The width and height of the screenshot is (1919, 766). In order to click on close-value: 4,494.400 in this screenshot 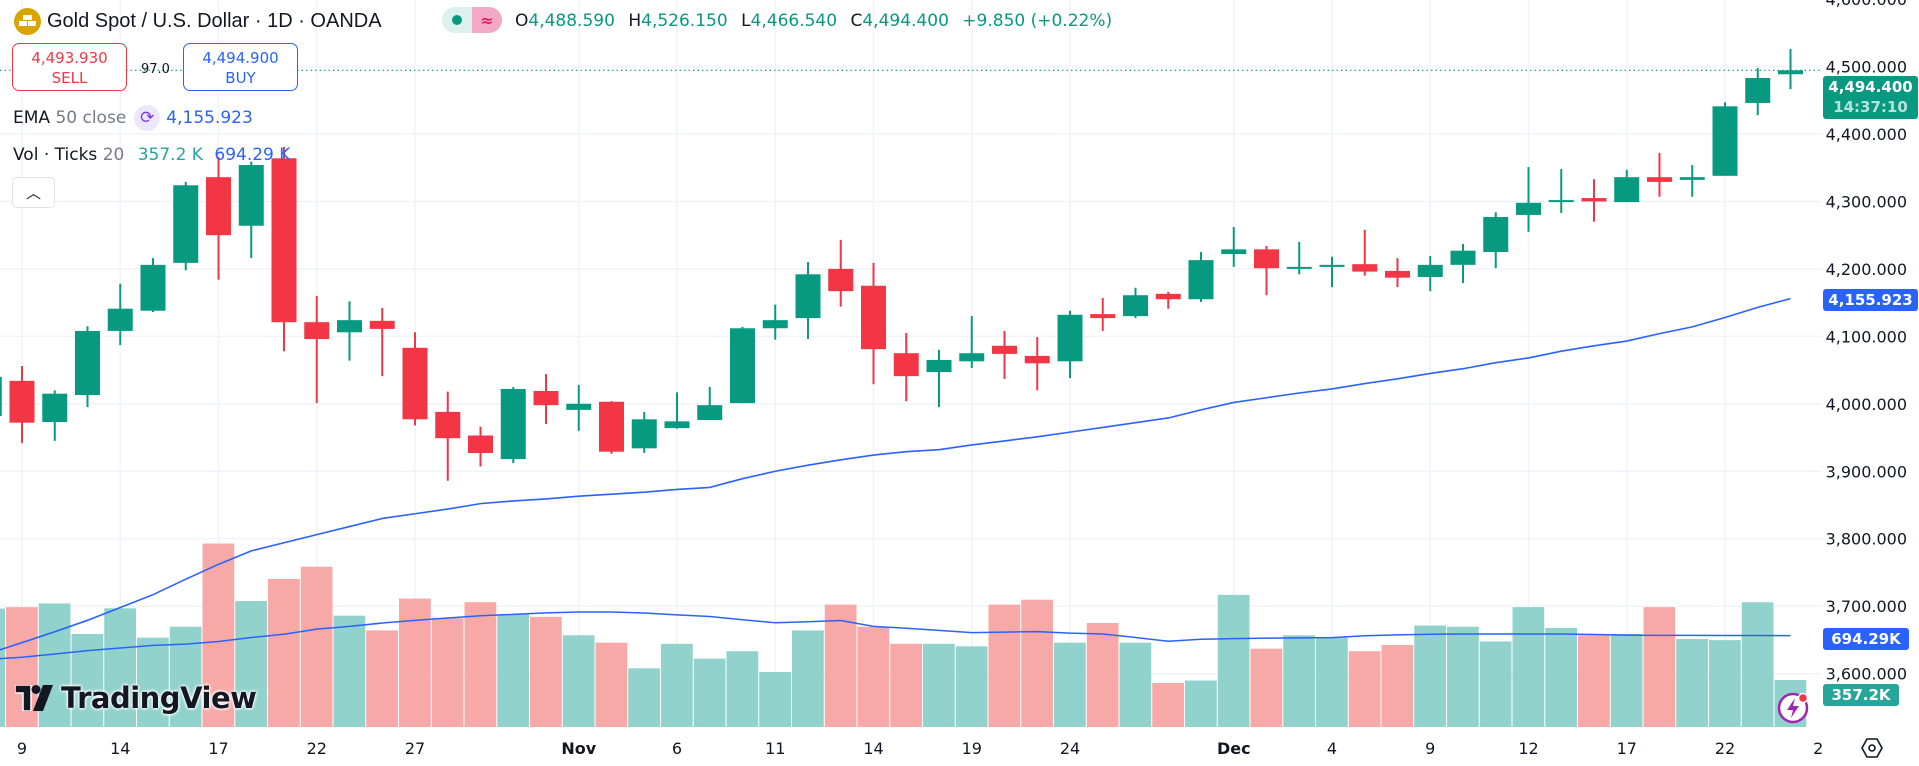, I will do `click(905, 21)`.